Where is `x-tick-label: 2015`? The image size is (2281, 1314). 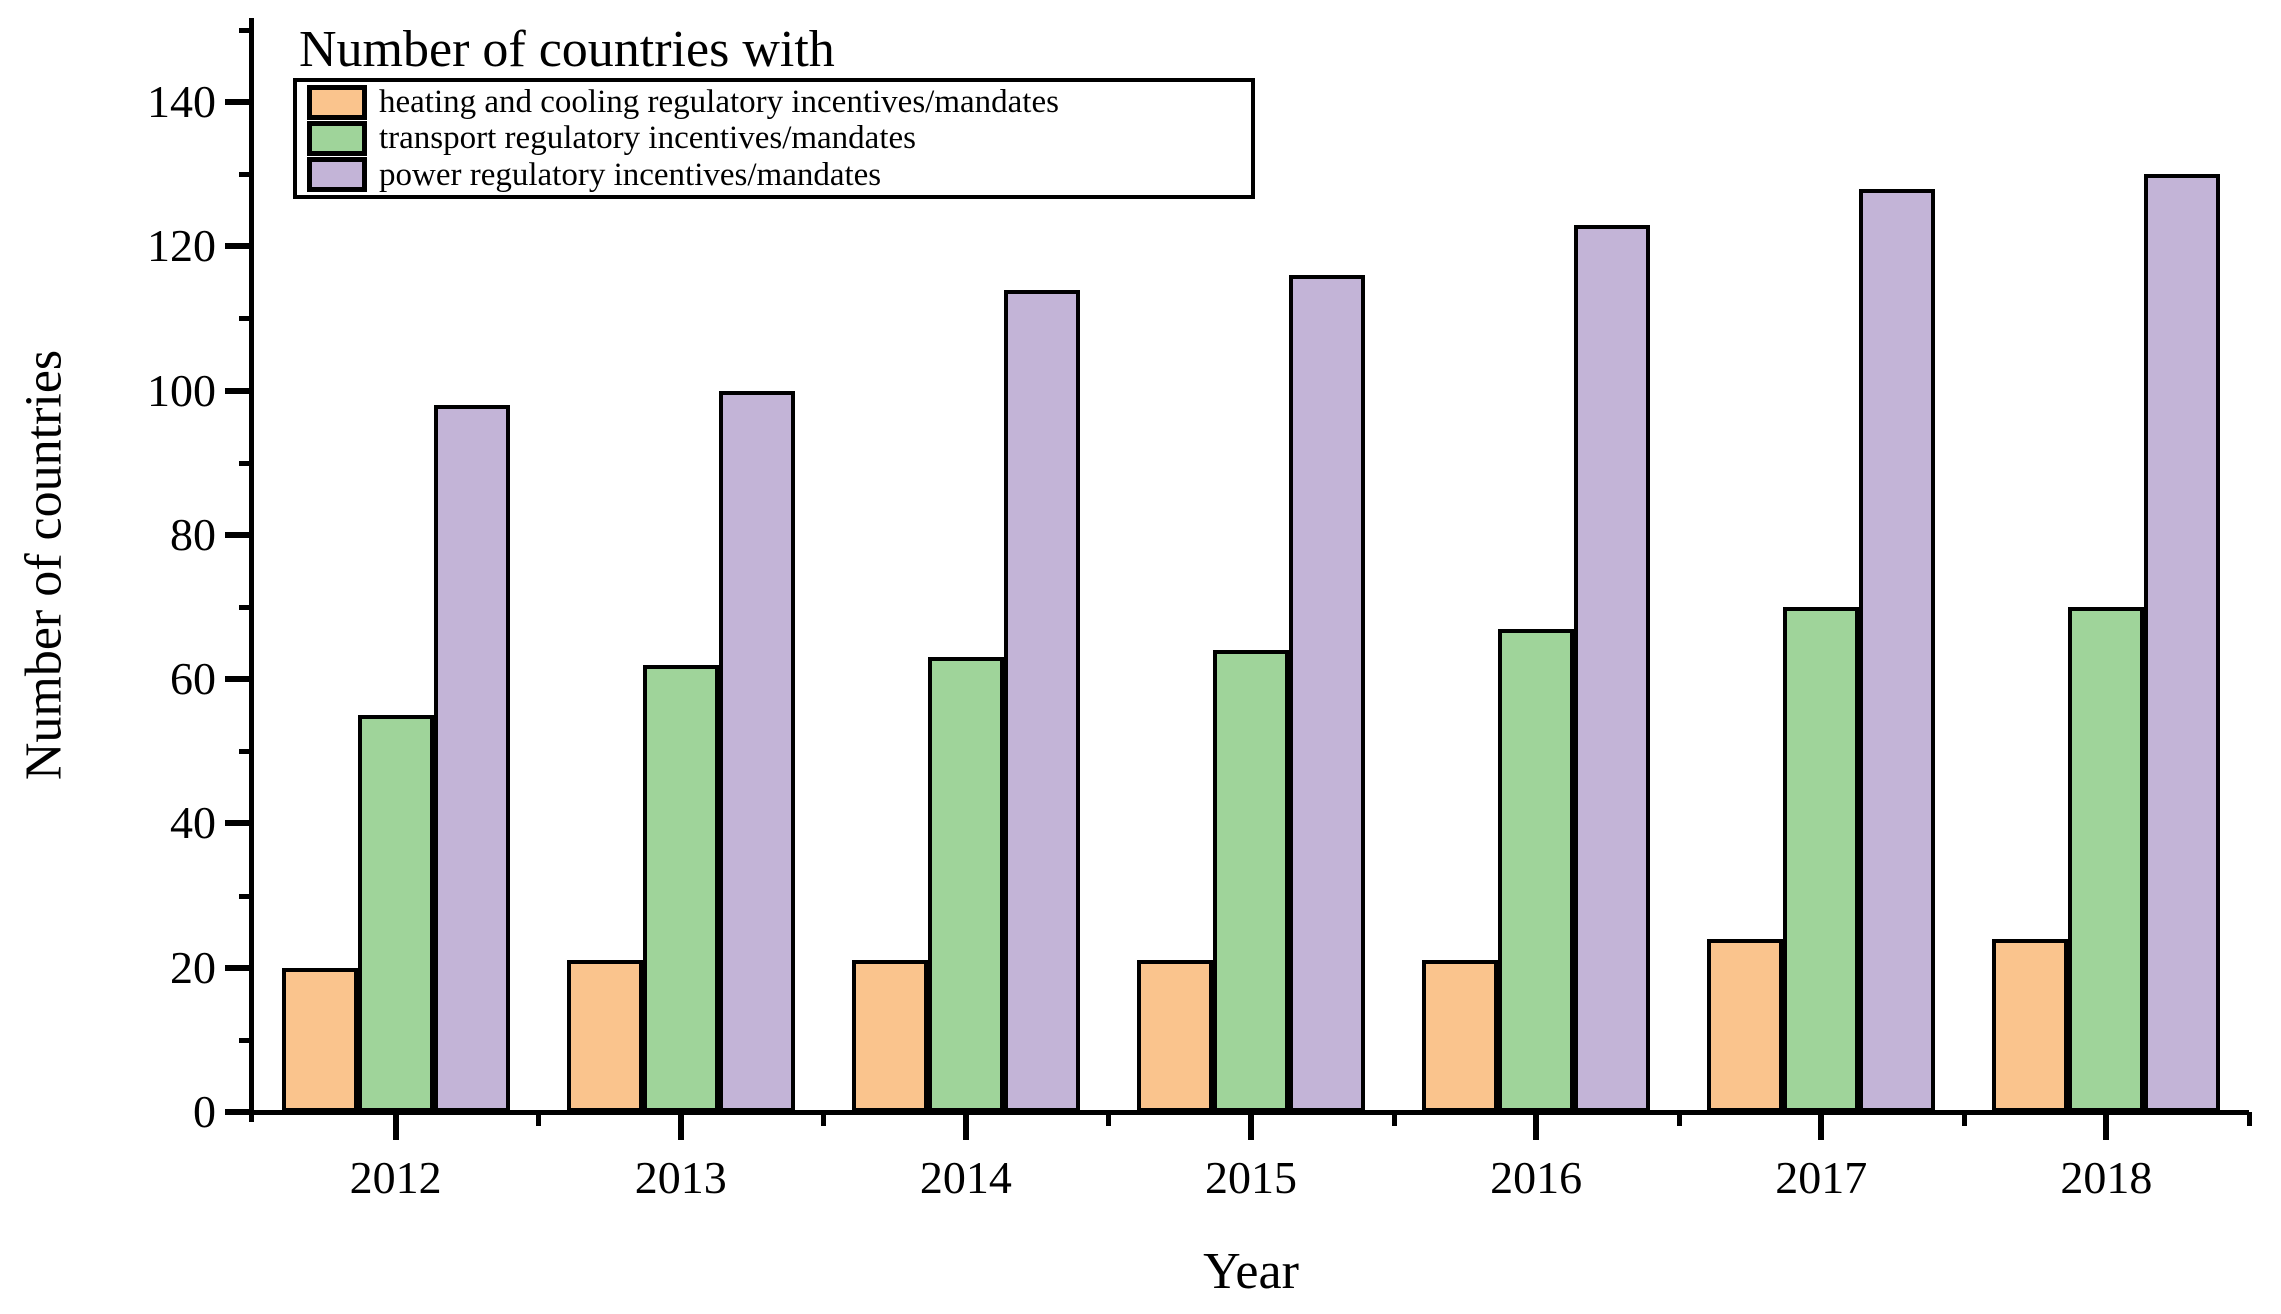
x-tick-label: 2015 is located at coordinates (1251, 1177).